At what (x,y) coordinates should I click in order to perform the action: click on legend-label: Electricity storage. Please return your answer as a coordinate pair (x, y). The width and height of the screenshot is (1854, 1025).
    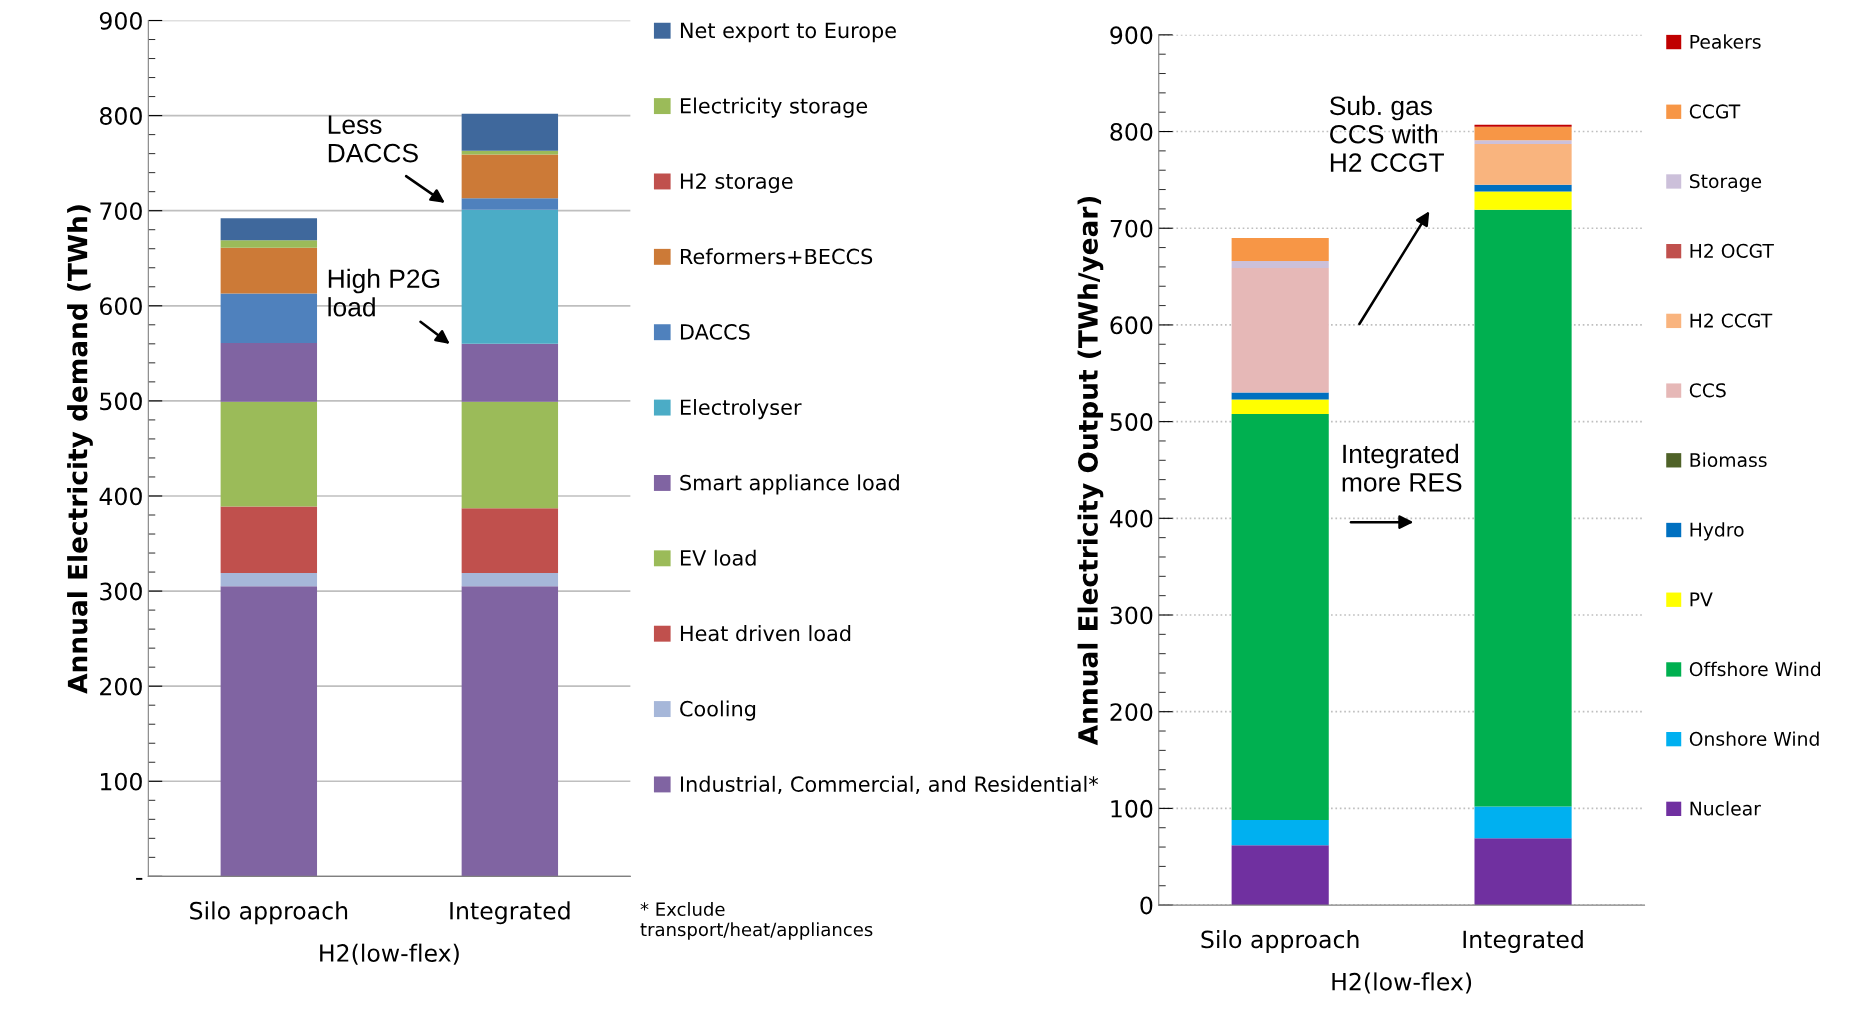
    Looking at the image, I should click on (774, 107).